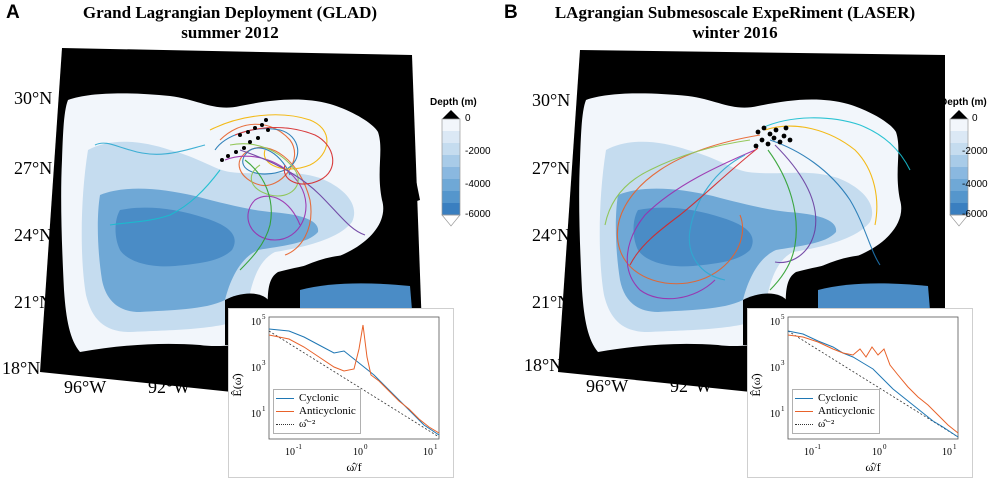 The height and width of the screenshot is (482, 1000). Describe the element at coordinates (451, 168) in the screenshot. I see `colorbar-a` at that location.